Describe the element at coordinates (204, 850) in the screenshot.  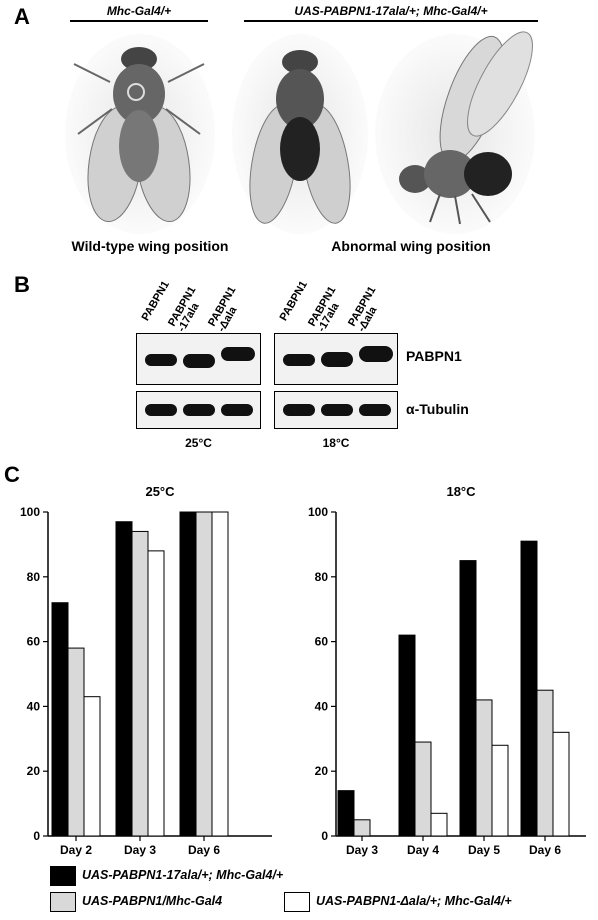
I see `chart-25c-x-tick-label: Day 6` at that location.